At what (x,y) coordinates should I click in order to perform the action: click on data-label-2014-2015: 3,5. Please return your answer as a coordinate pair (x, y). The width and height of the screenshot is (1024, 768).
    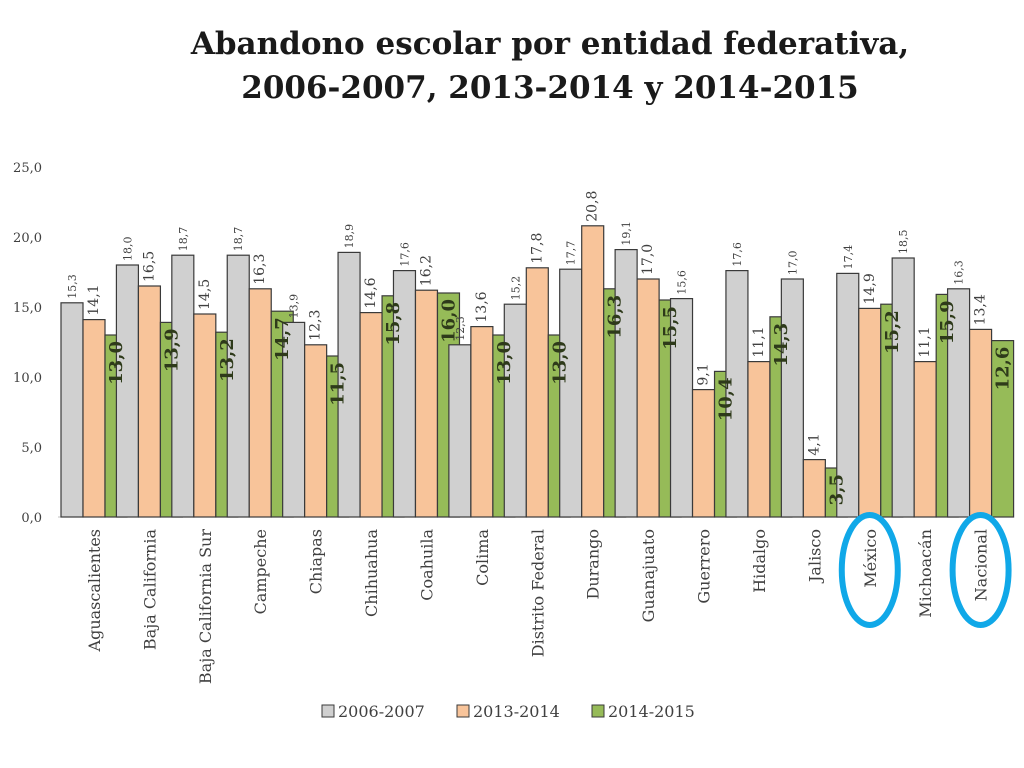
    Looking at the image, I should click on (836, 489).